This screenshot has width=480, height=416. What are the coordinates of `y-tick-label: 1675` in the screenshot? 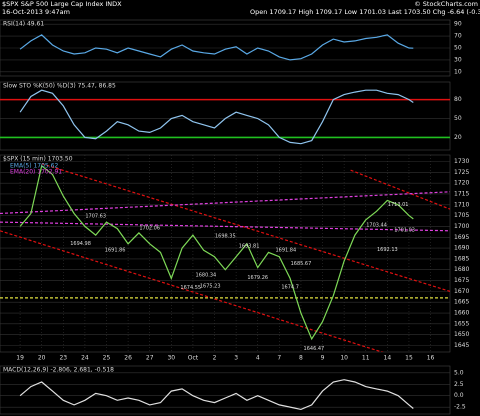 It's located at (461, 280).